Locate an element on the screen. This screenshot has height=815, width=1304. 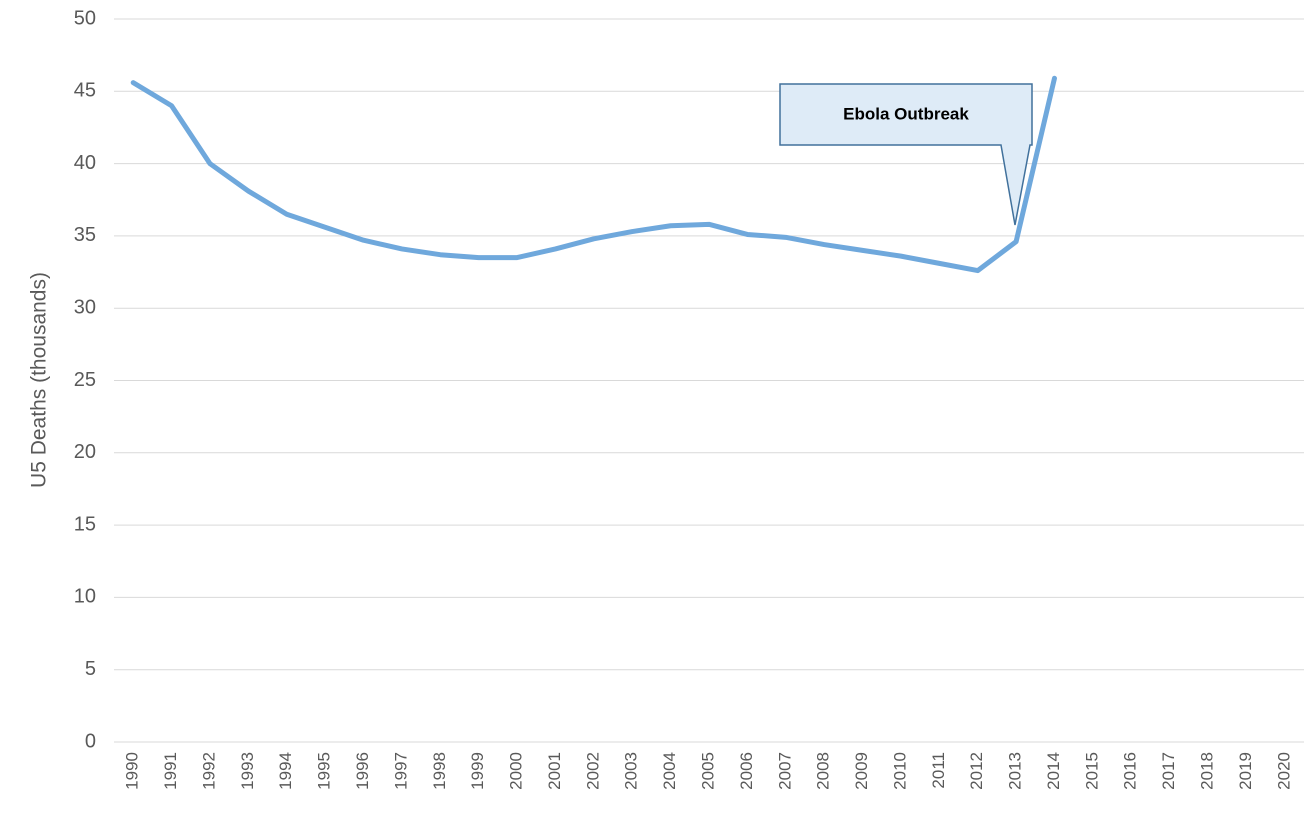
x-tick-label: 2020 is located at coordinates (1283, 771).